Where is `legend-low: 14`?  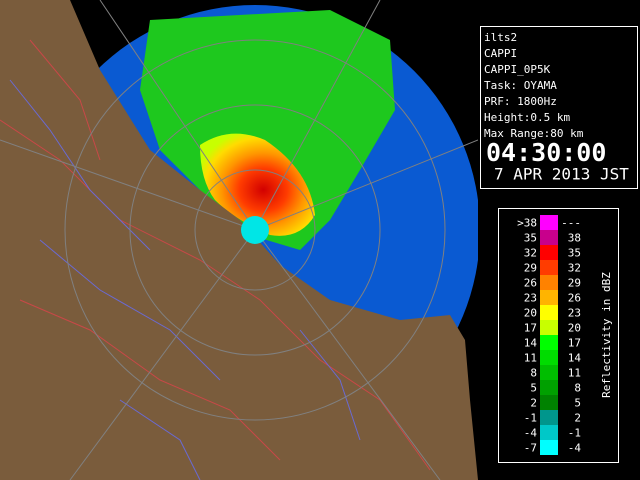 legend-low: 14 is located at coordinates (531, 343).